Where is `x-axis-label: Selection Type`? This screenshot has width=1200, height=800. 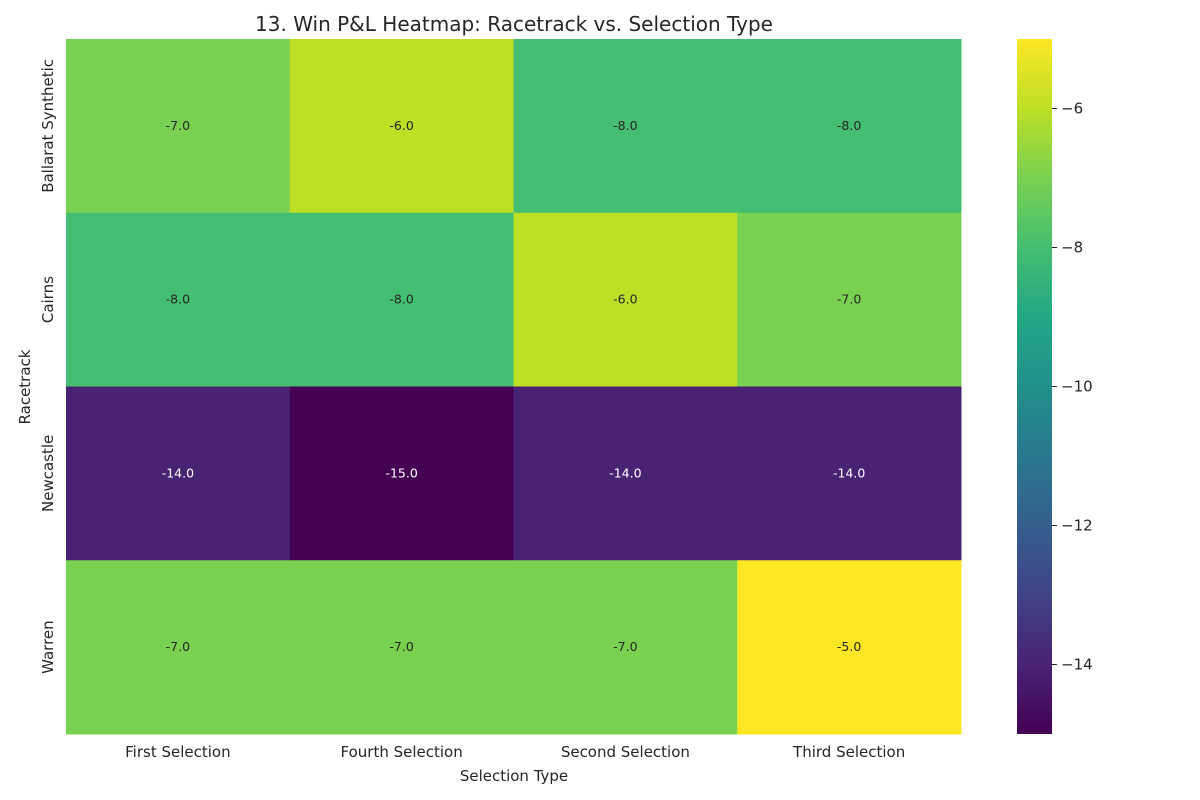 x-axis-label: Selection Type is located at coordinates (514, 776).